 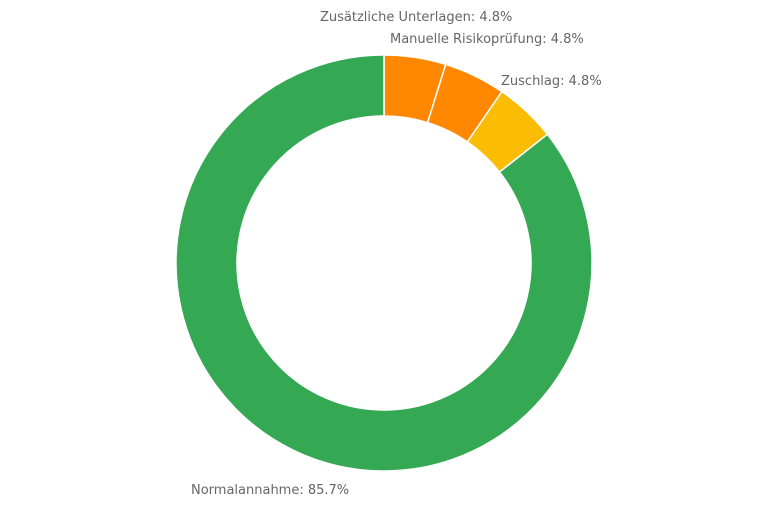 I want to click on slice-label: Zuschlag: 4.8%, so click(x=551, y=81).